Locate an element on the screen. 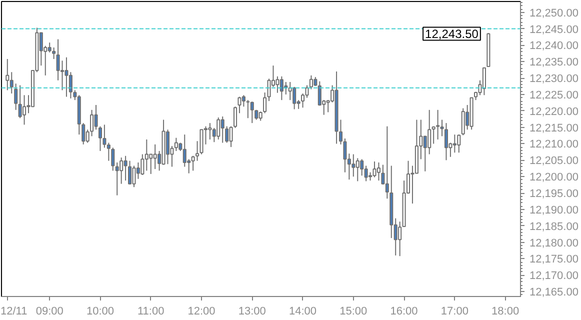 Image resolution: width=581 pixels, height=320 pixels. y-tick-label: 12,235.00 is located at coordinates (554, 62).